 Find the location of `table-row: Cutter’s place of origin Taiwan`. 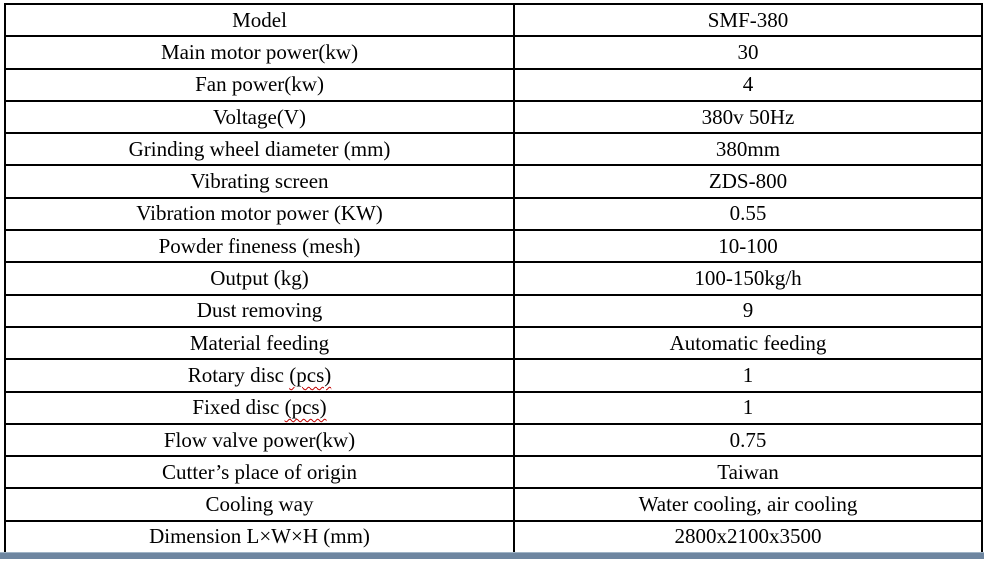

table-row: Cutter’s place of origin Taiwan is located at coordinates (493, 472).